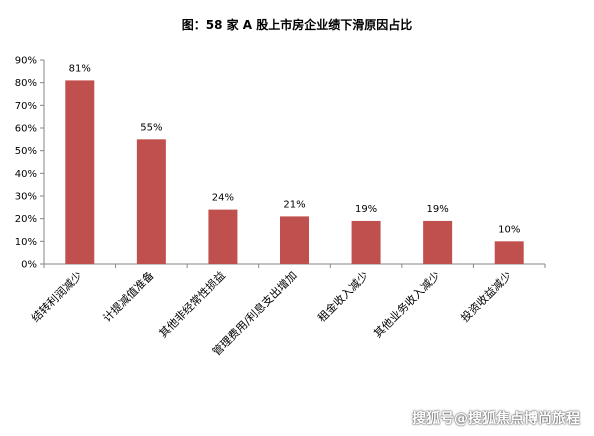 This screenshot has width=594, height=436. I want to click on y-tick-label: 70%, so click(26, 106).